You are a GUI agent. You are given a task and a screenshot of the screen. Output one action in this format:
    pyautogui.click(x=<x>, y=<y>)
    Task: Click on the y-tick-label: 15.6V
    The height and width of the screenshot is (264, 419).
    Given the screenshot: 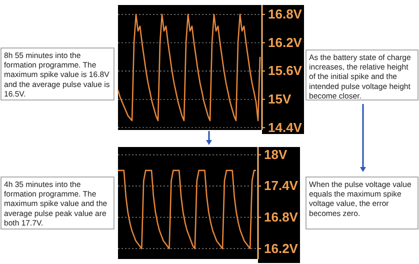 What is the action you would take?
    pyautogui.click(x=285, y=70)
    